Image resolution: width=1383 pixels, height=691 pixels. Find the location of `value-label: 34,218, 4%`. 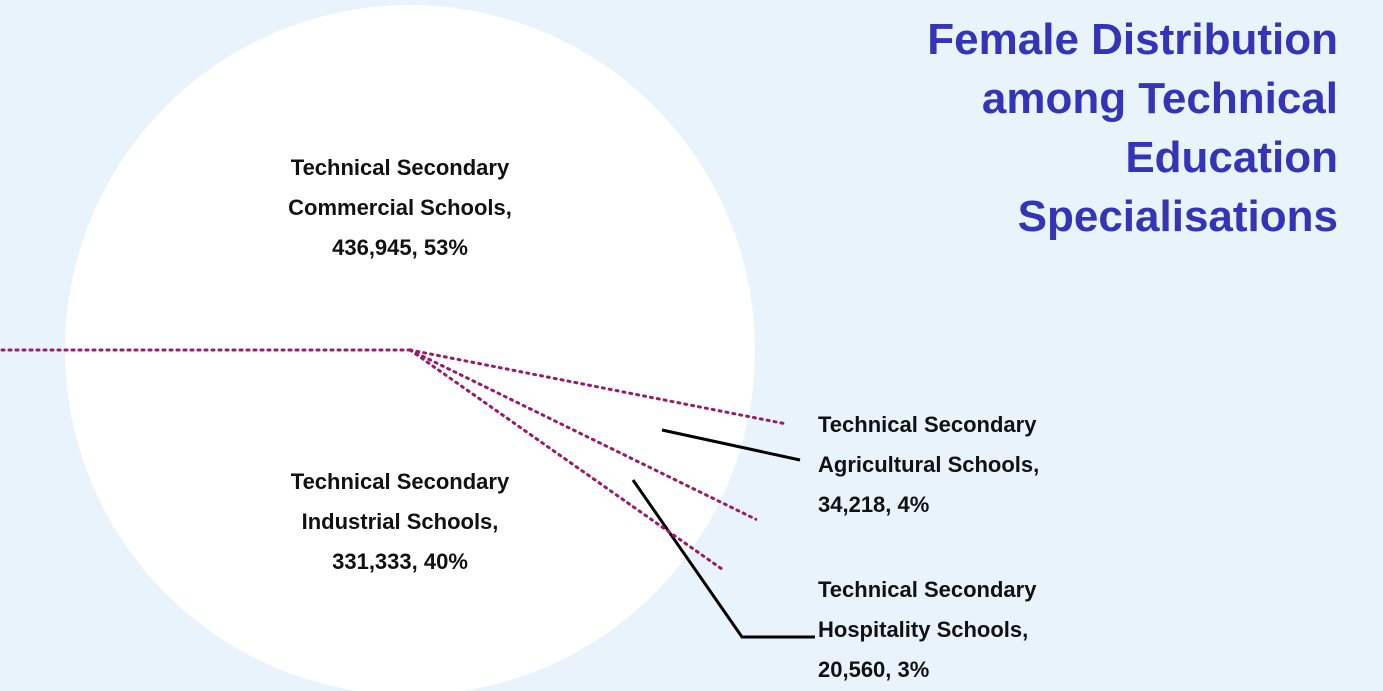

value-label: 34,218, 4% is located at coordinates (874, 504).